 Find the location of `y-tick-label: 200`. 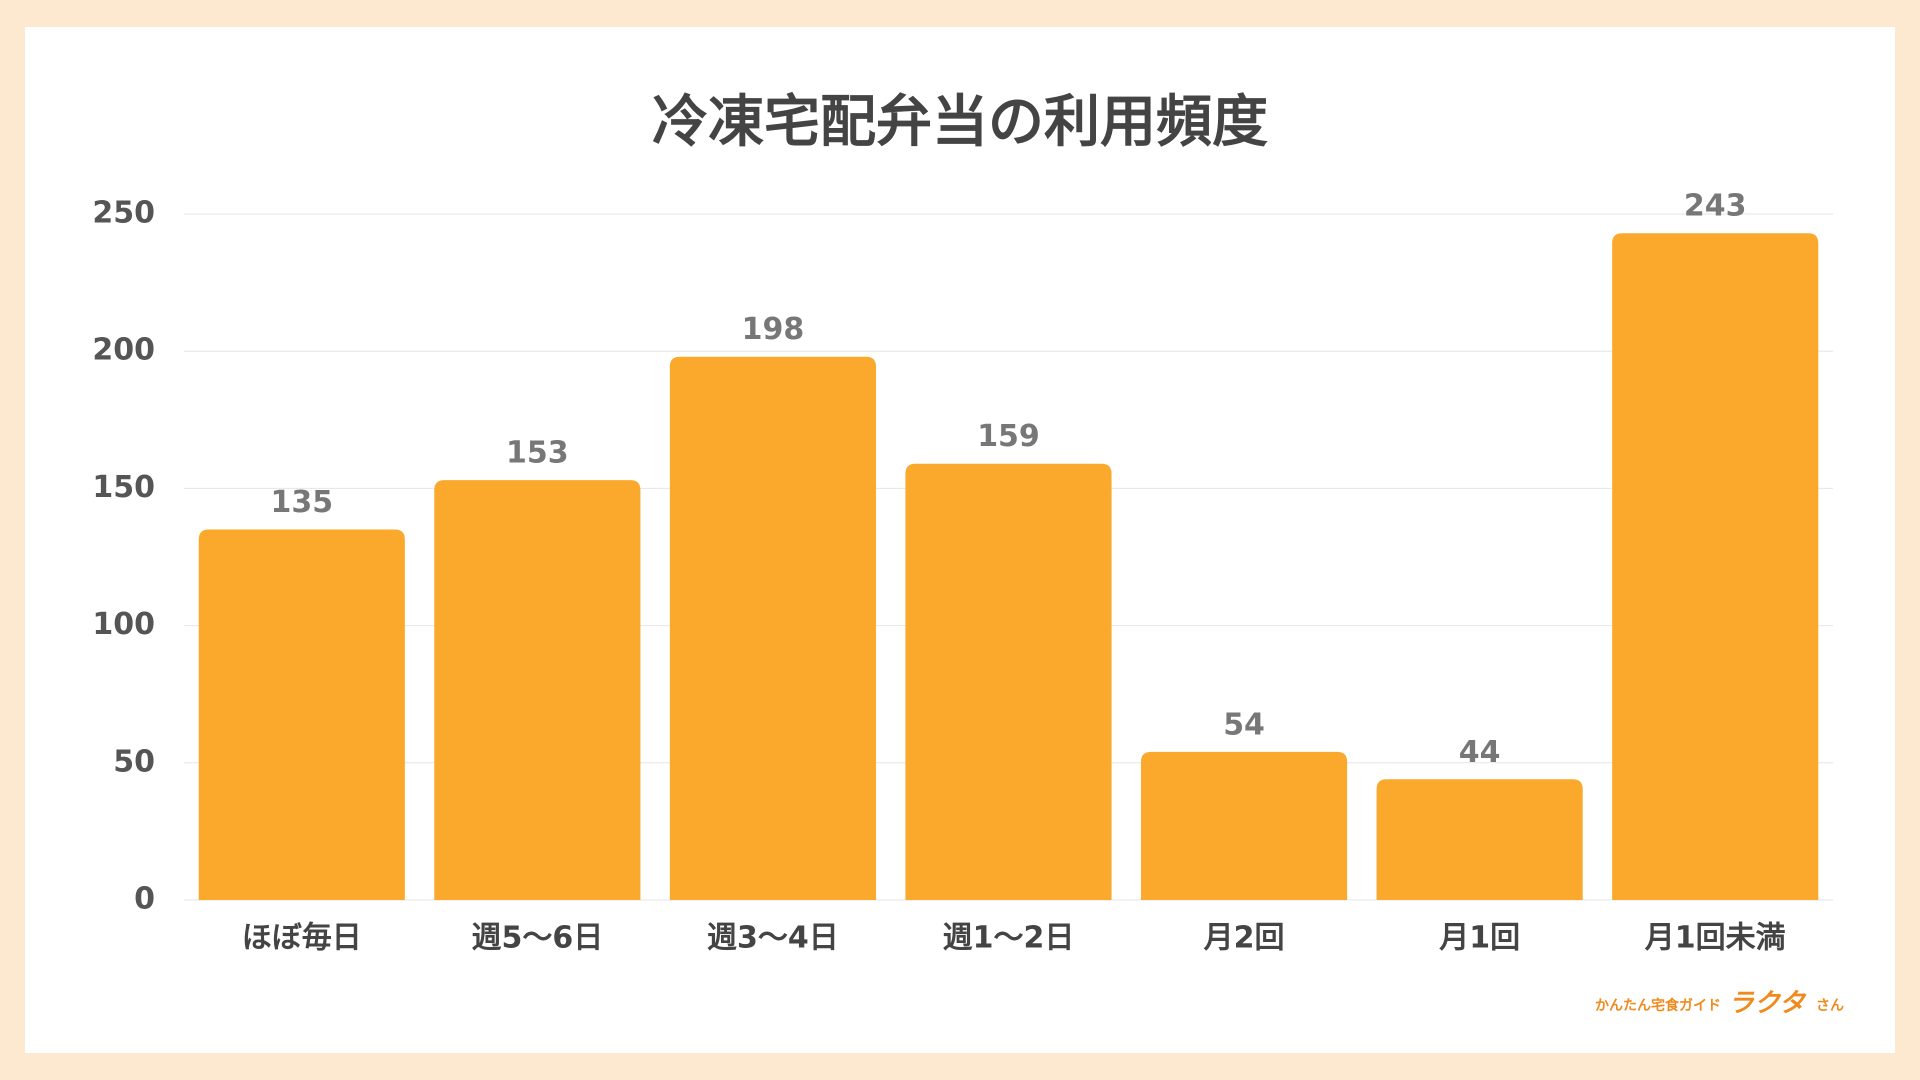

y-tick-label: 200 is located at coordinates (123, 350).